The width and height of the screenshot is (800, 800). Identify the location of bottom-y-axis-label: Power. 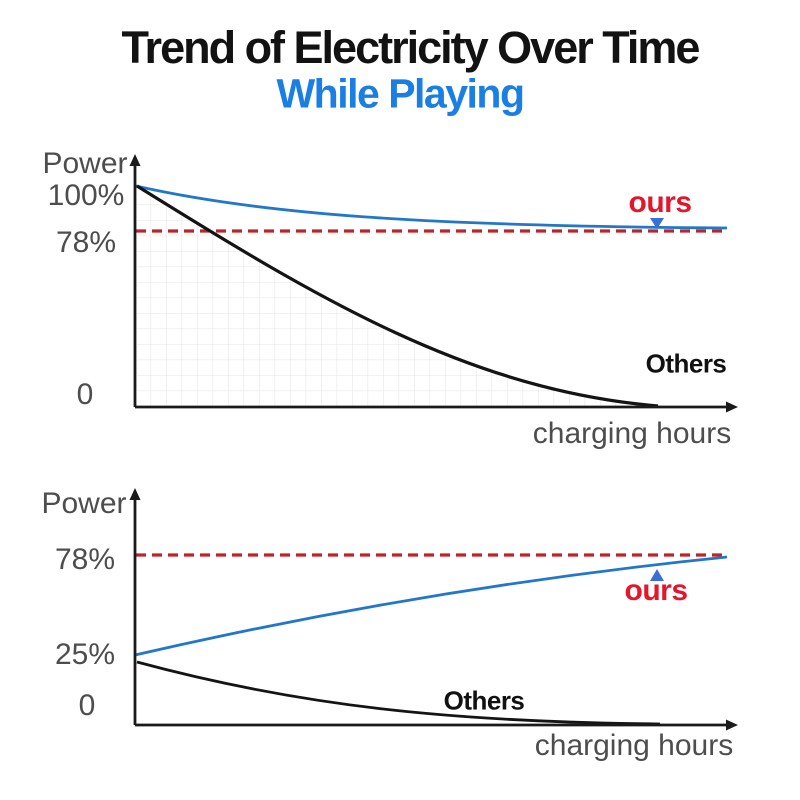
(84, 503).